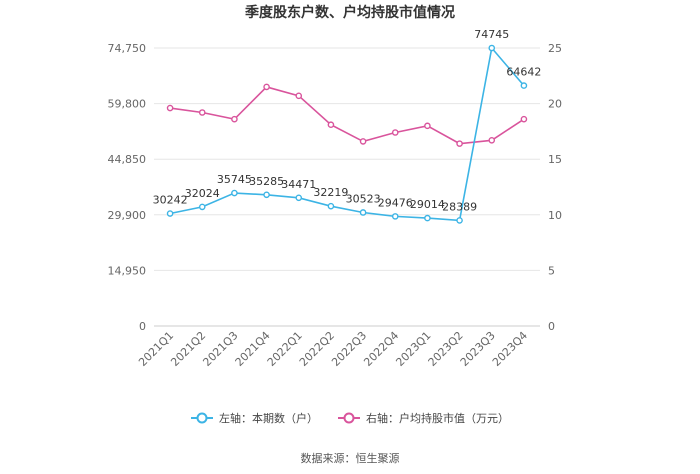  I want to click on legend-item: 左轴：本期数（户）, so click(254, 418).